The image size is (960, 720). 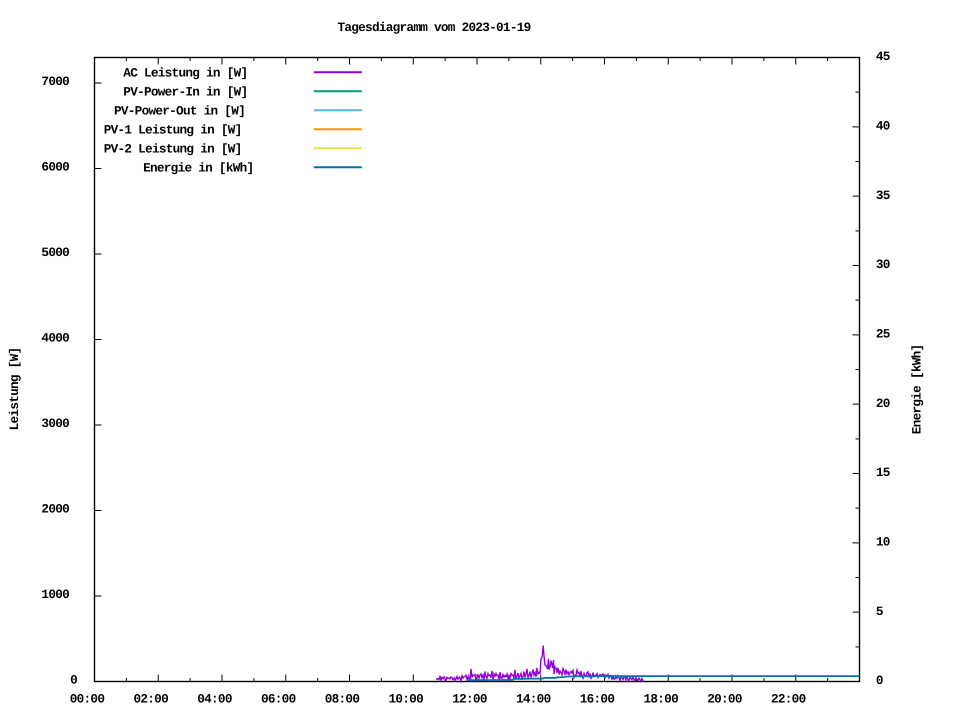 What do you see at coordinates (55, 594) in the screenshot?
I see `svg-text: 1000` at bounding box center [55, 594].